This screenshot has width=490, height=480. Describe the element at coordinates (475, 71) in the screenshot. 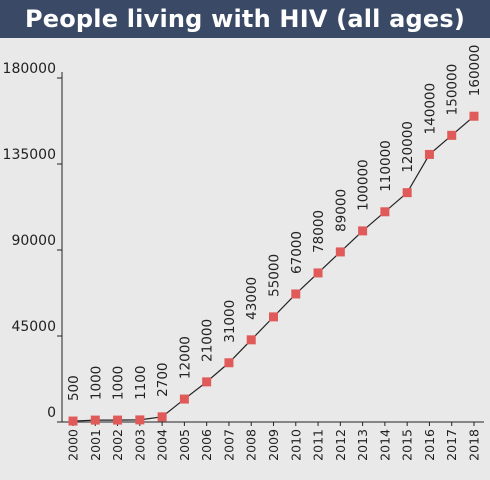

I see `data-label: 160000` at that location.